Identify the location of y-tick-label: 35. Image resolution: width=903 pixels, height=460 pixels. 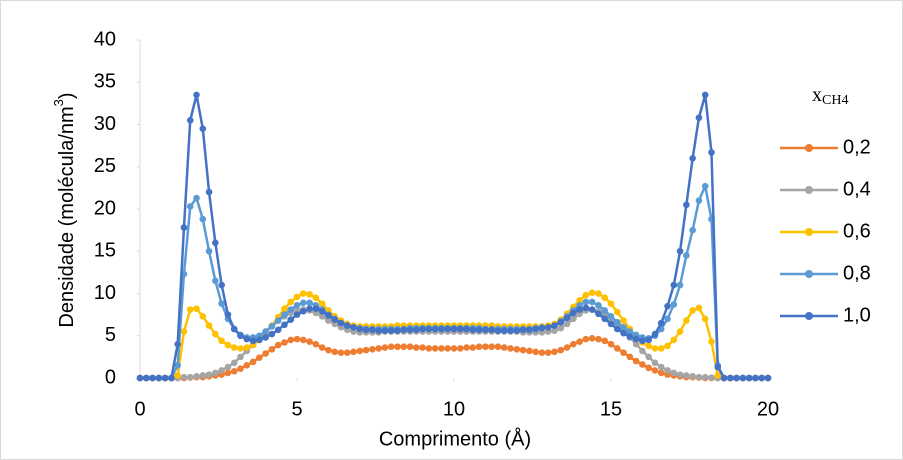
(105, 82).